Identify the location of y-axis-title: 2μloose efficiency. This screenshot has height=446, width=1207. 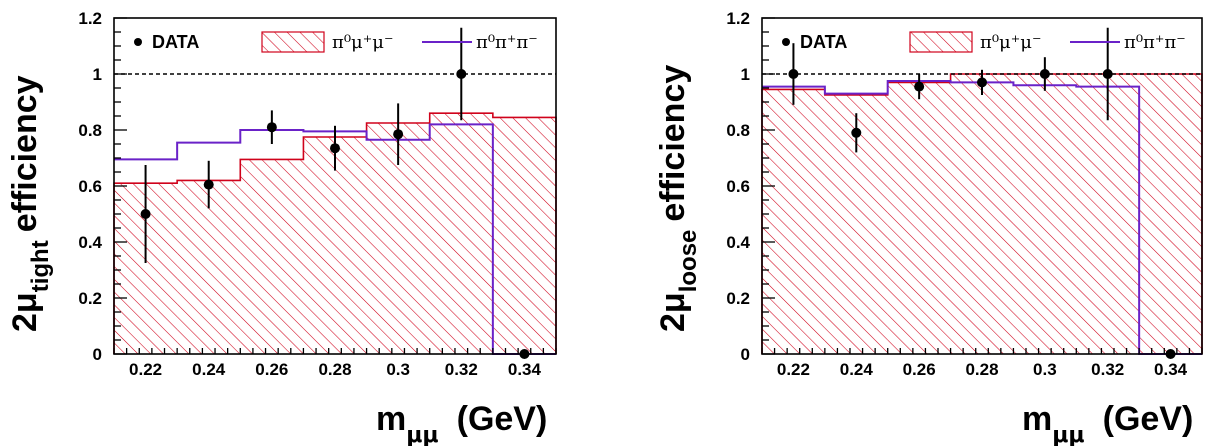
(678, 198).